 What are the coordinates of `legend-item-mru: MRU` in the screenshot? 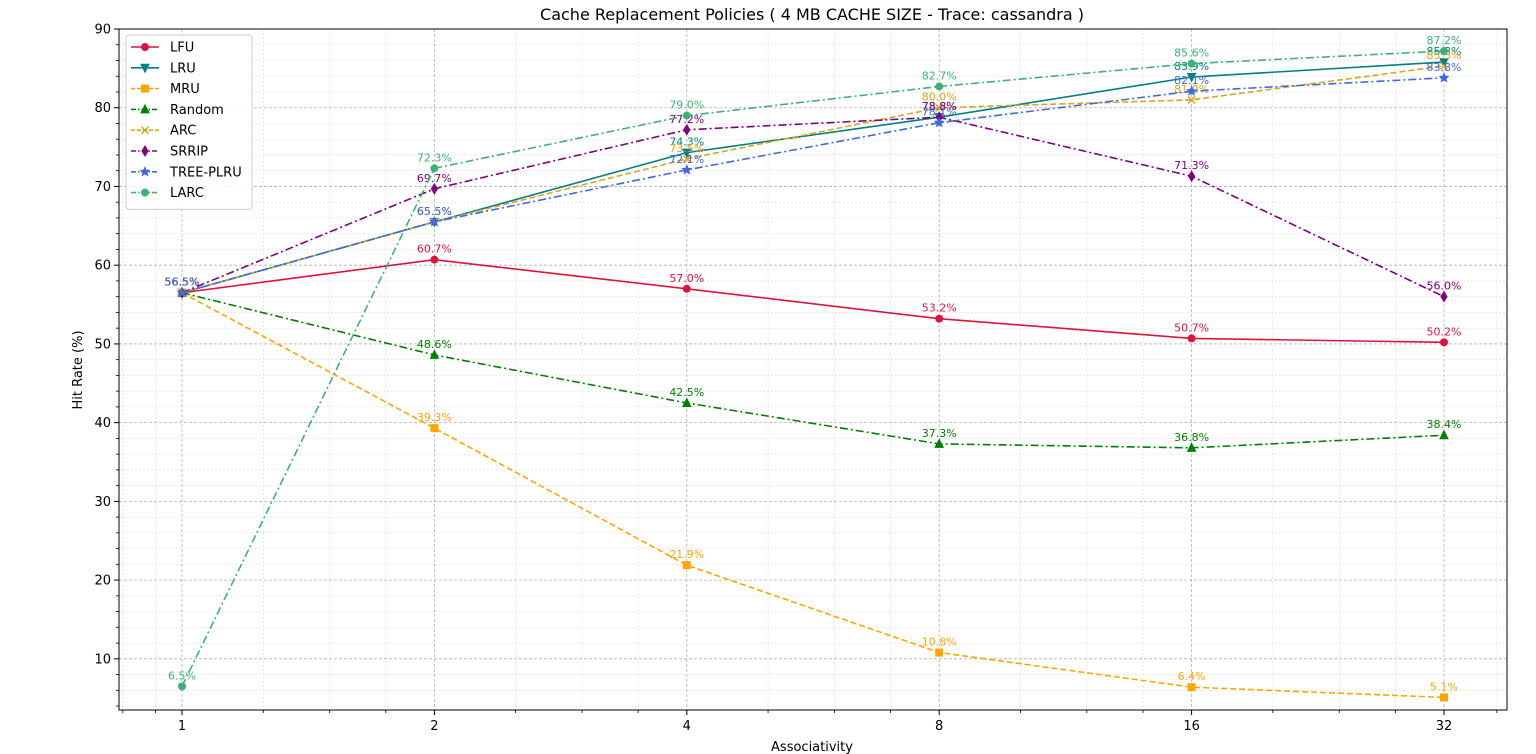 It's located at (165, 89).